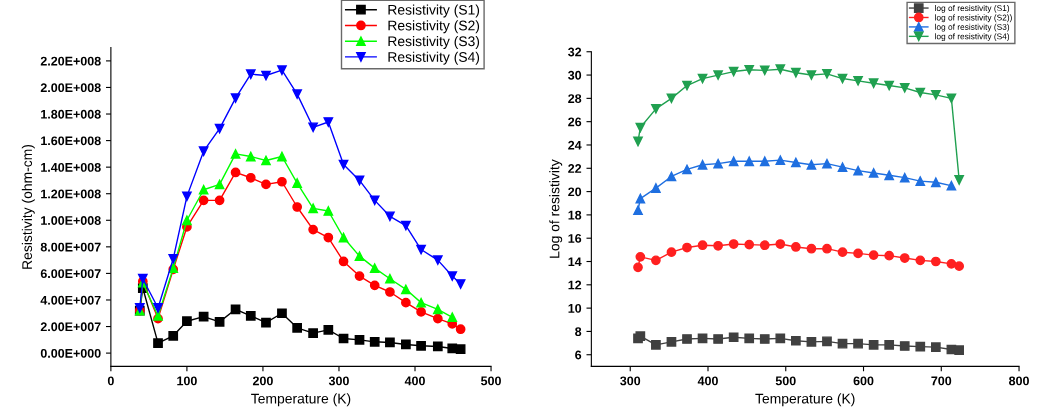 The image size is (1056, 414). I want to click on x-tick-label: 0, so click(110, 381).